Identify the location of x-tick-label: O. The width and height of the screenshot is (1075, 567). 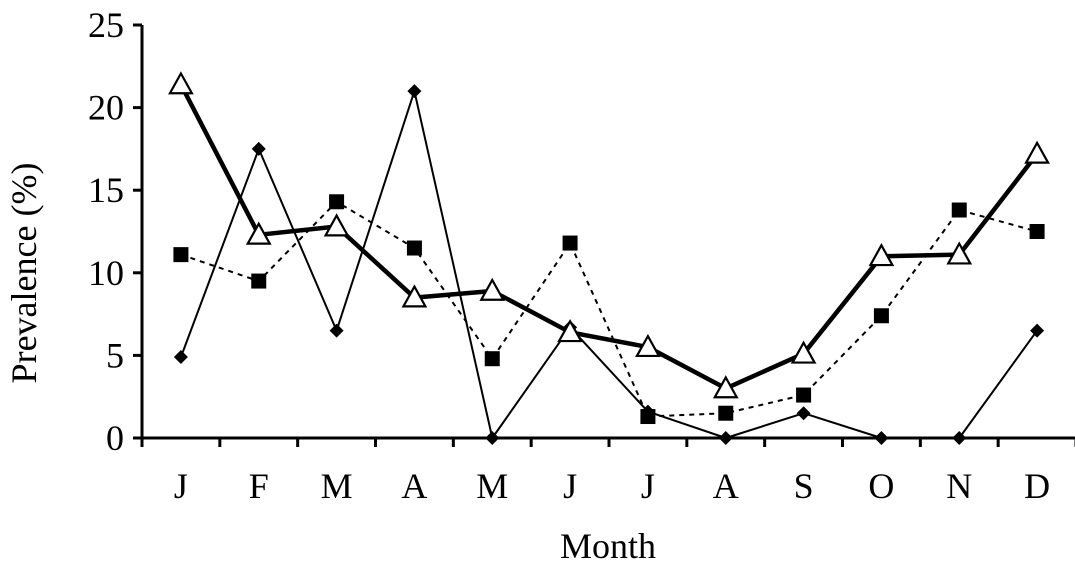
(881, 486).